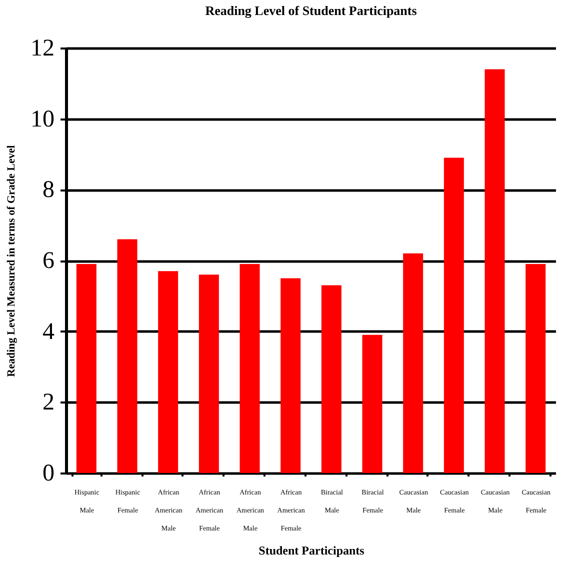 The image size is (587, 580). I want to click on y-tick-label: 2, so click(48, 403).